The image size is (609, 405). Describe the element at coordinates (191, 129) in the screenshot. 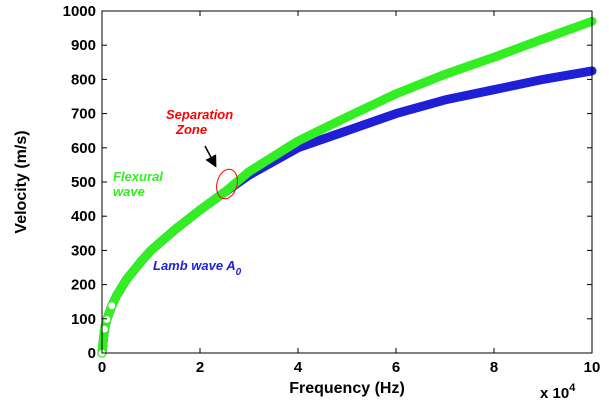

I see `separation-label-line2: Zone` at that location.